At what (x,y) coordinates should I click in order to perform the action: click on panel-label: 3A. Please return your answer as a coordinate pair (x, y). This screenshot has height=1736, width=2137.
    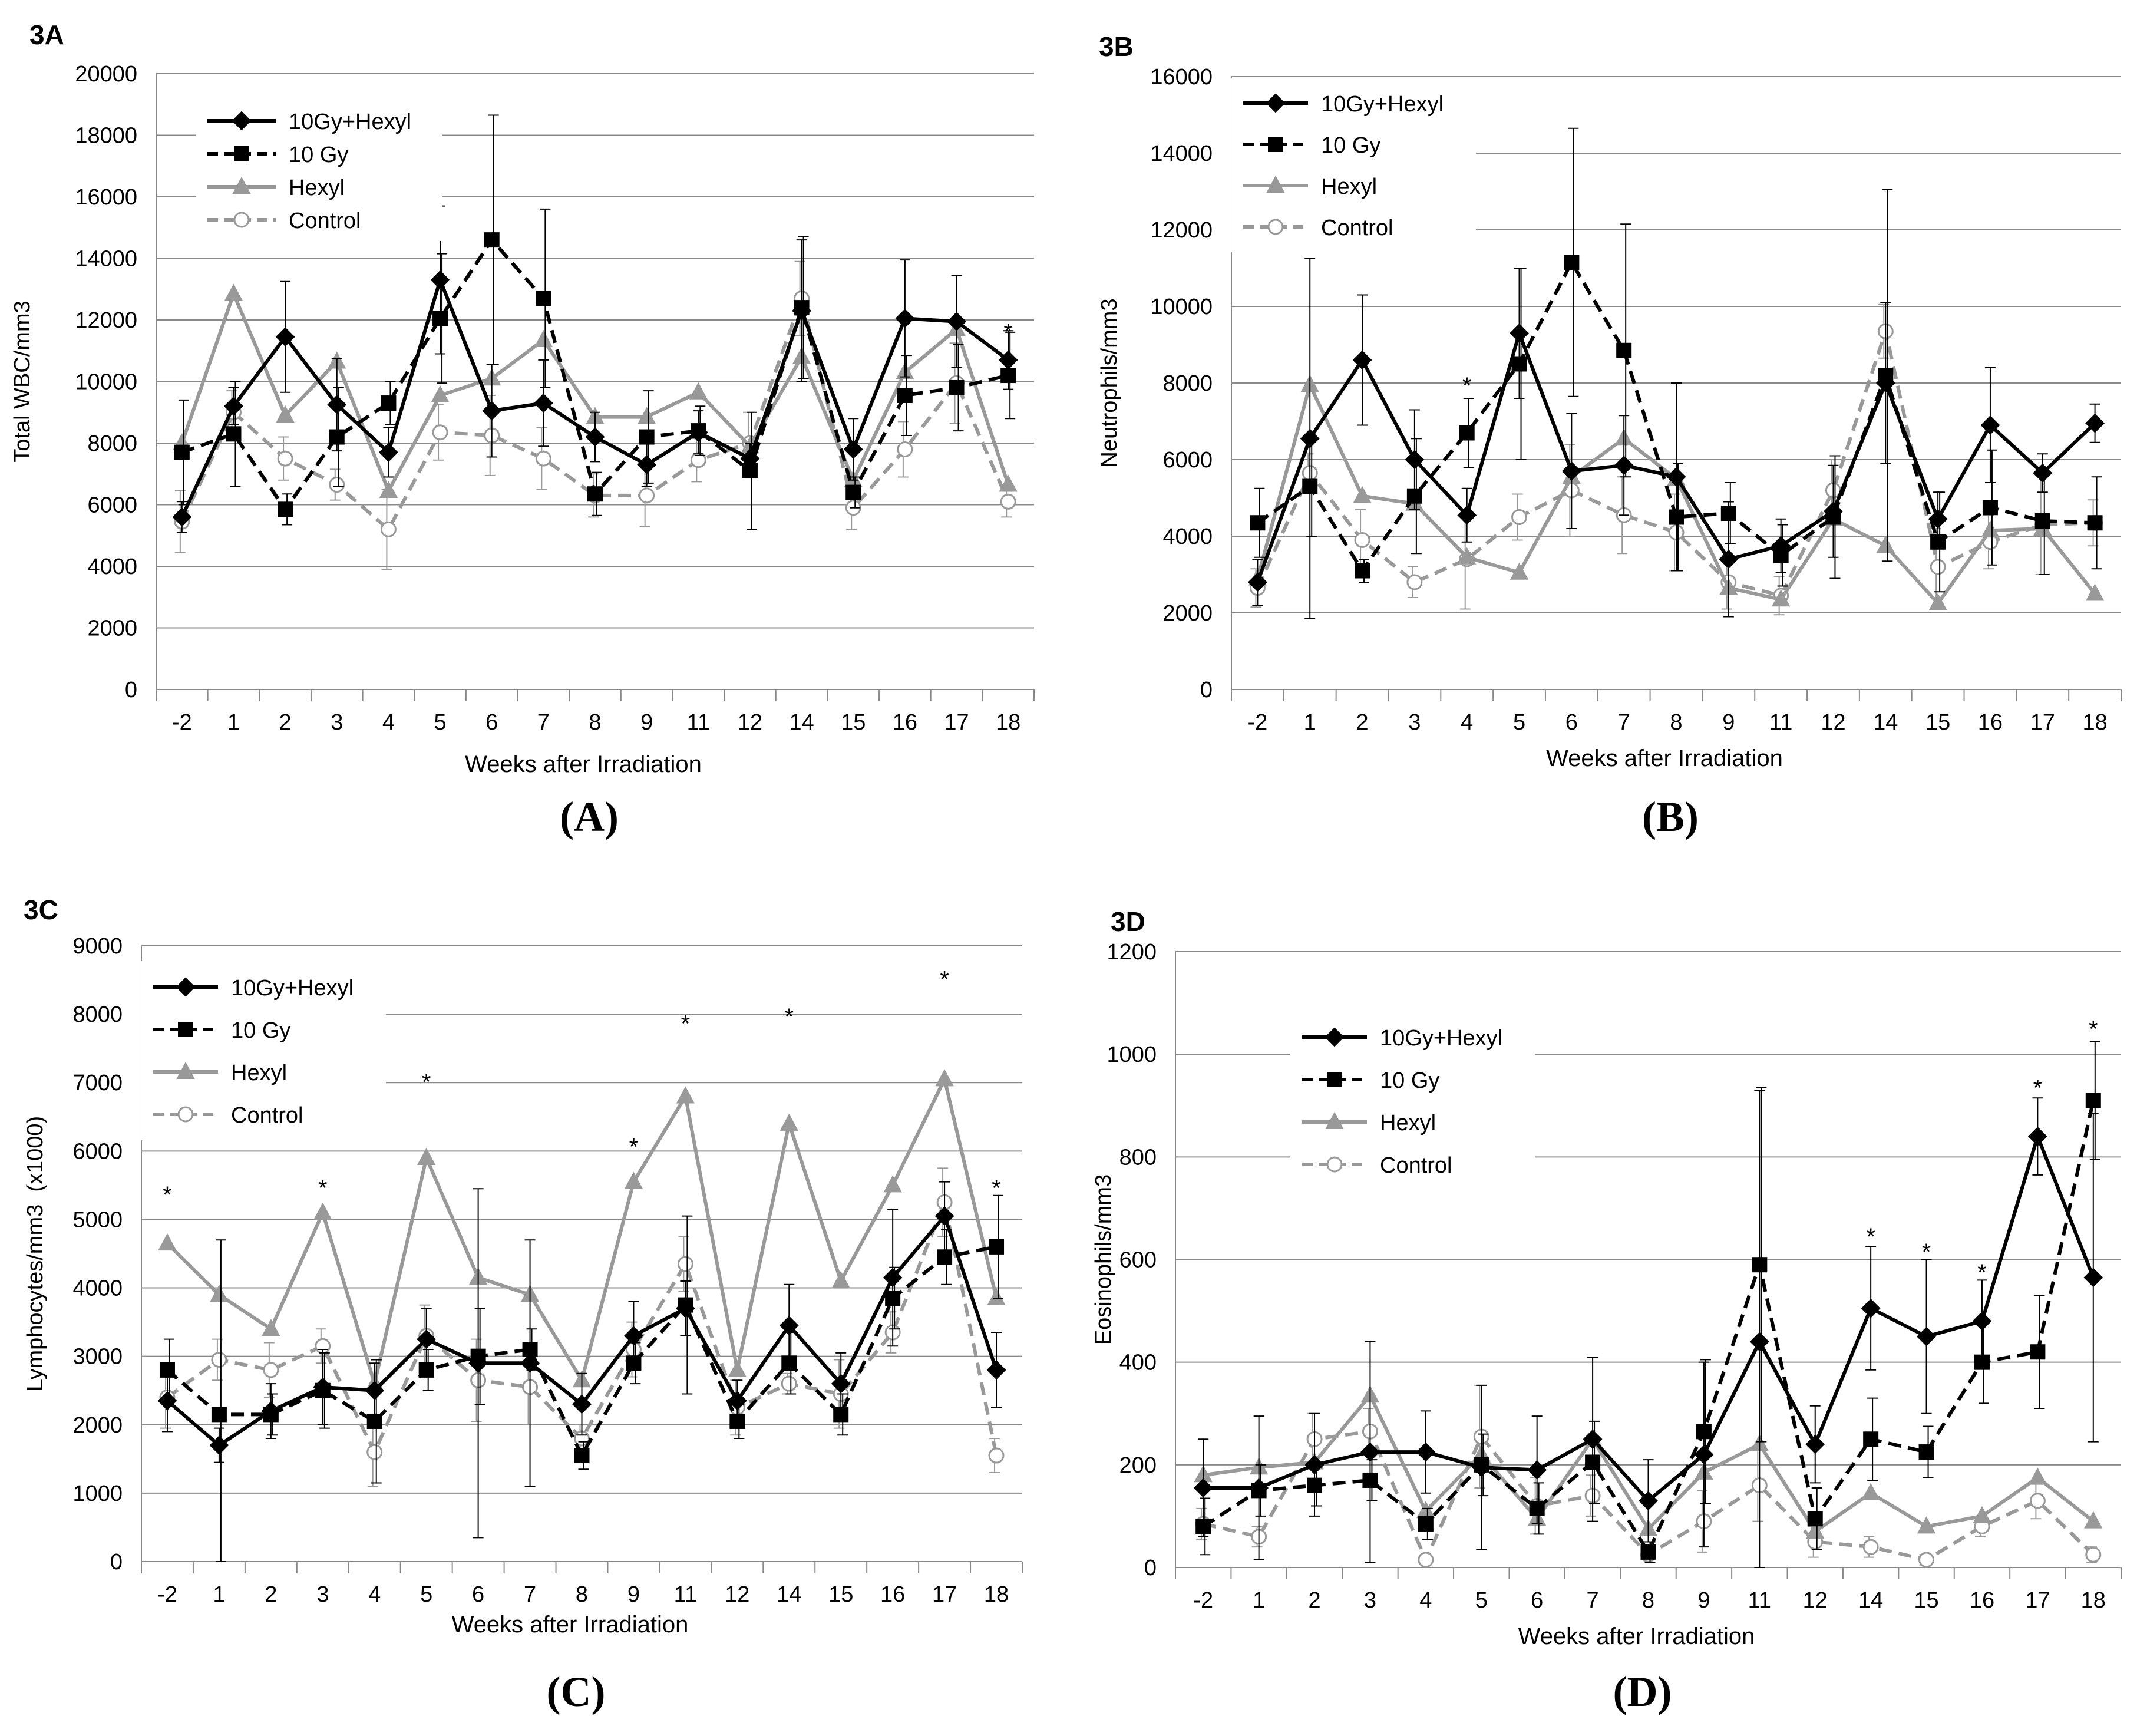
    Looking at the image, I should click on (46, 34).